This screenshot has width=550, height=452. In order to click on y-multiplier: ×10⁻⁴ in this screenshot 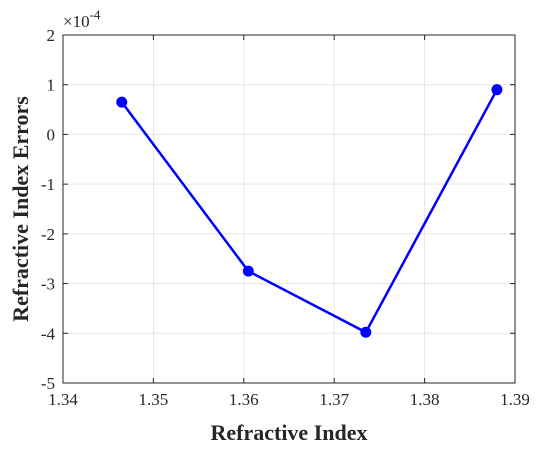, I will do `click(82, 19)`.